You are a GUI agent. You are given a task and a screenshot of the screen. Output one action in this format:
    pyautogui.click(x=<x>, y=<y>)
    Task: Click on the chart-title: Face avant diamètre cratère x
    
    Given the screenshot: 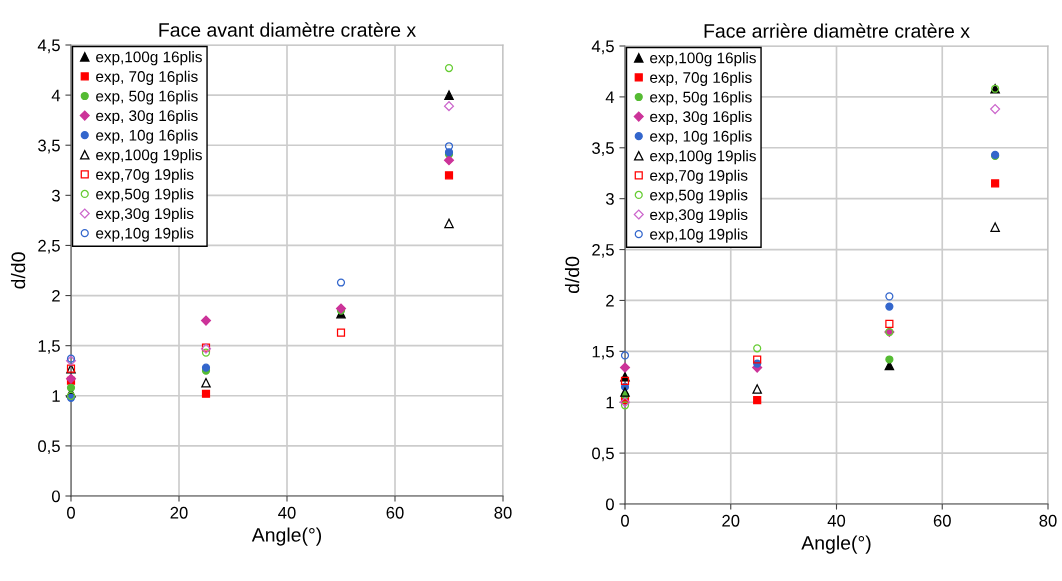 What is the action you would take?
    pyautogui.click(x=287, y=29)
    